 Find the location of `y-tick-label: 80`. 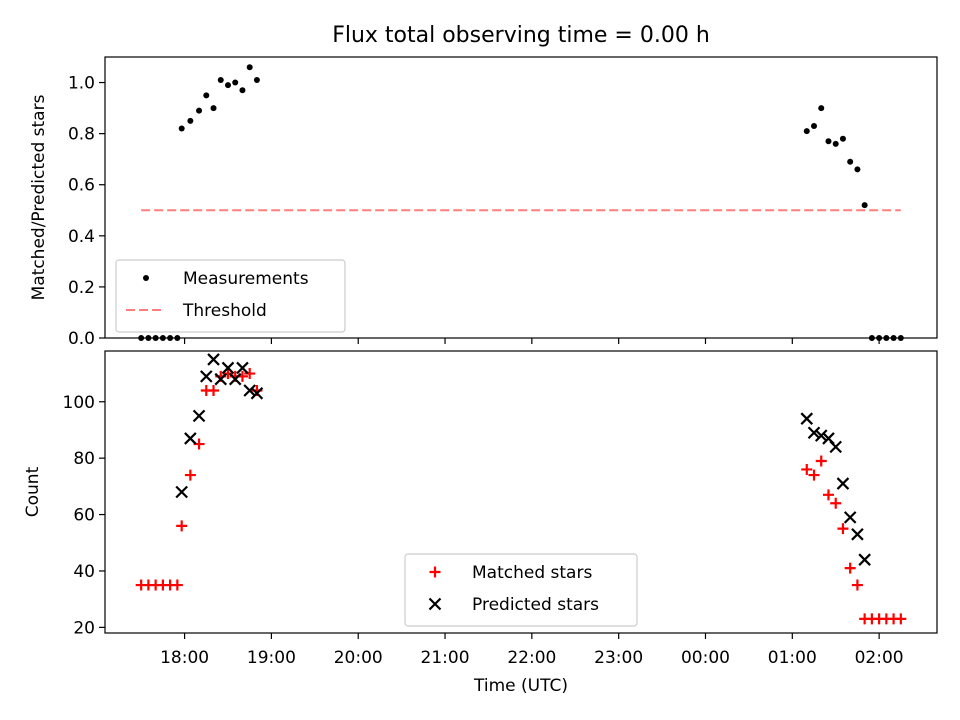

y-tick-label: 80 is located at coordinates (84, 459).